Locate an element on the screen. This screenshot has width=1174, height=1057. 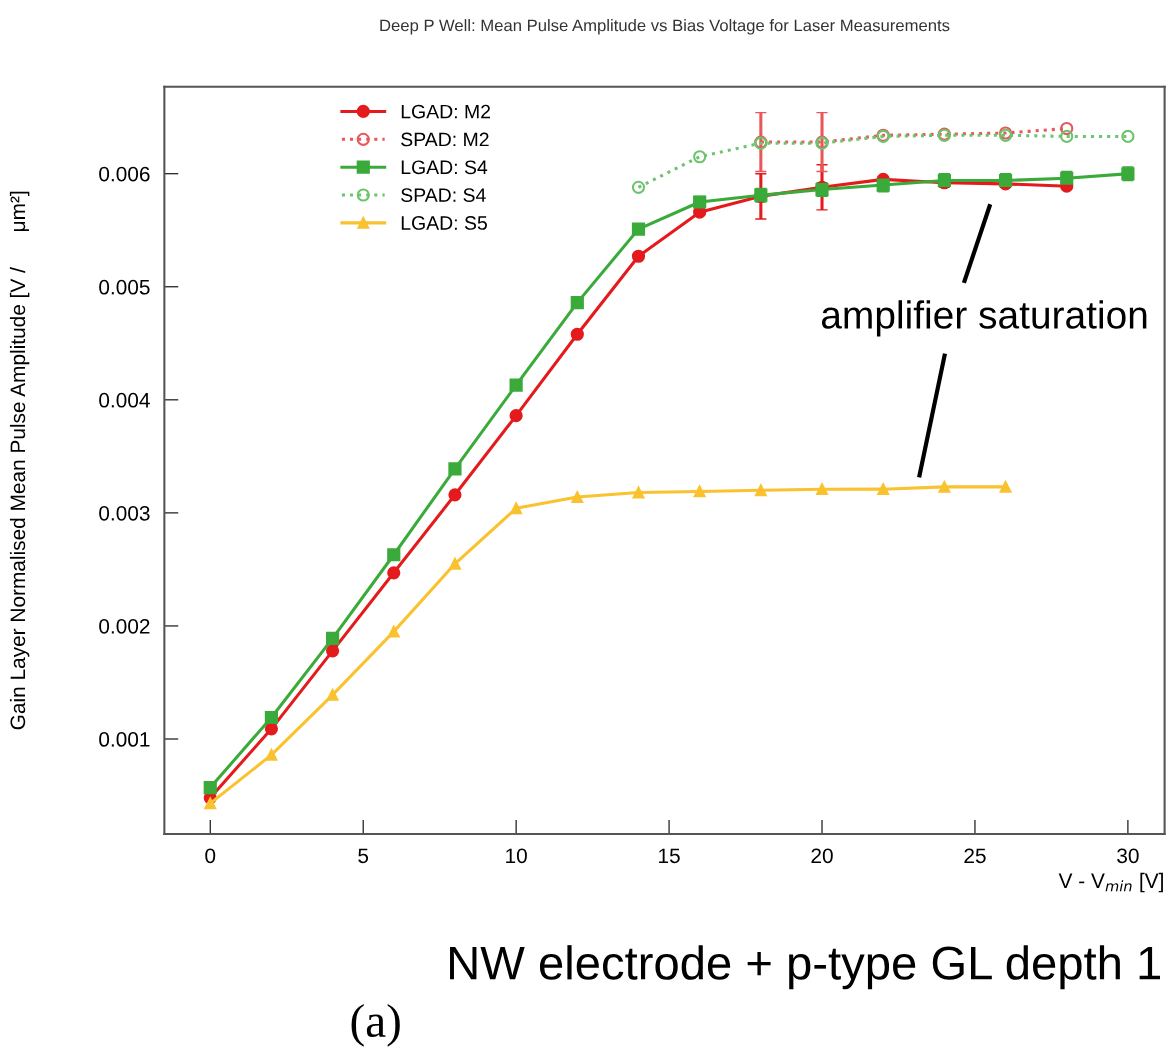
annotation: amplifier saturation is located at coordinates (984, 318).